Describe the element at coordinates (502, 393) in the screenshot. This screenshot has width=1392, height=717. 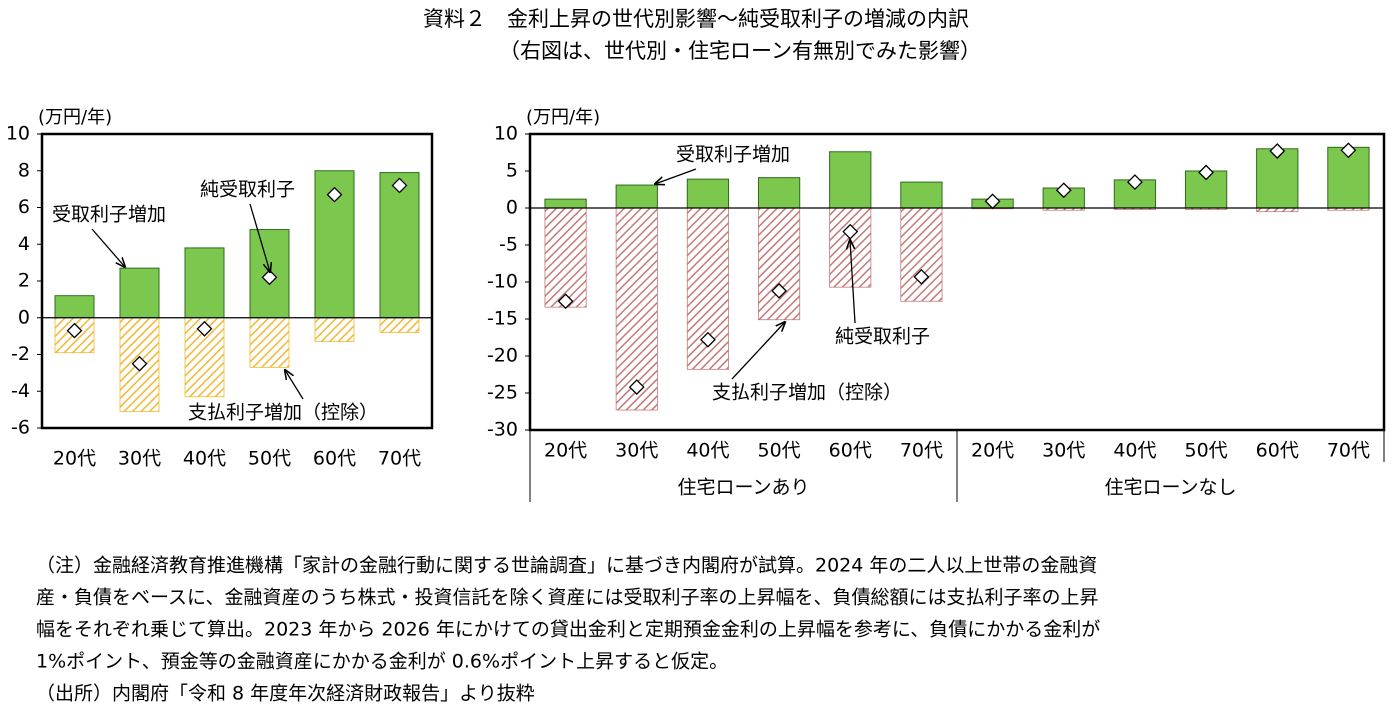
I see `y-tick-label: -25` at that location.